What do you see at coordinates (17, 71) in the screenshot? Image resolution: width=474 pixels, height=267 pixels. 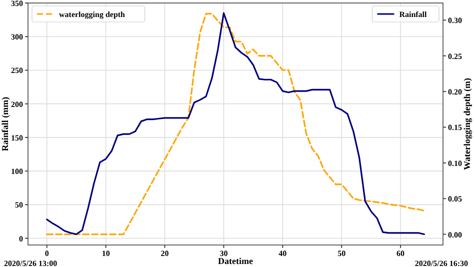 I see `y-tick-label: 250` at bounding box center [17, 71].